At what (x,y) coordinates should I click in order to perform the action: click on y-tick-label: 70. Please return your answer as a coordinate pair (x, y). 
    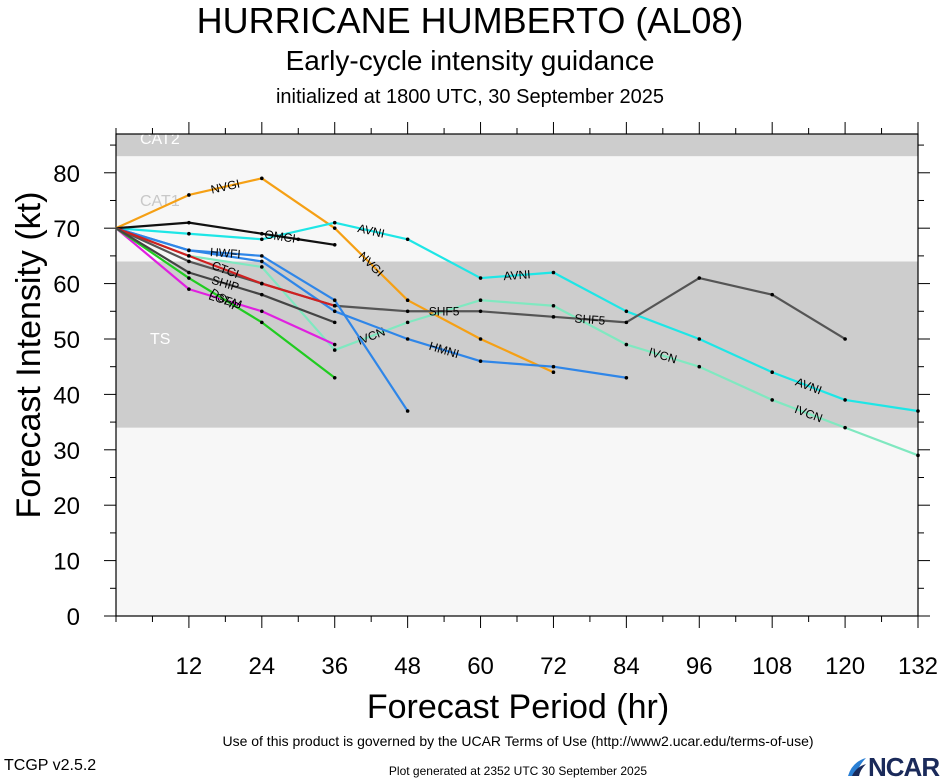
    Looking at the image, I should click on (66, 229).